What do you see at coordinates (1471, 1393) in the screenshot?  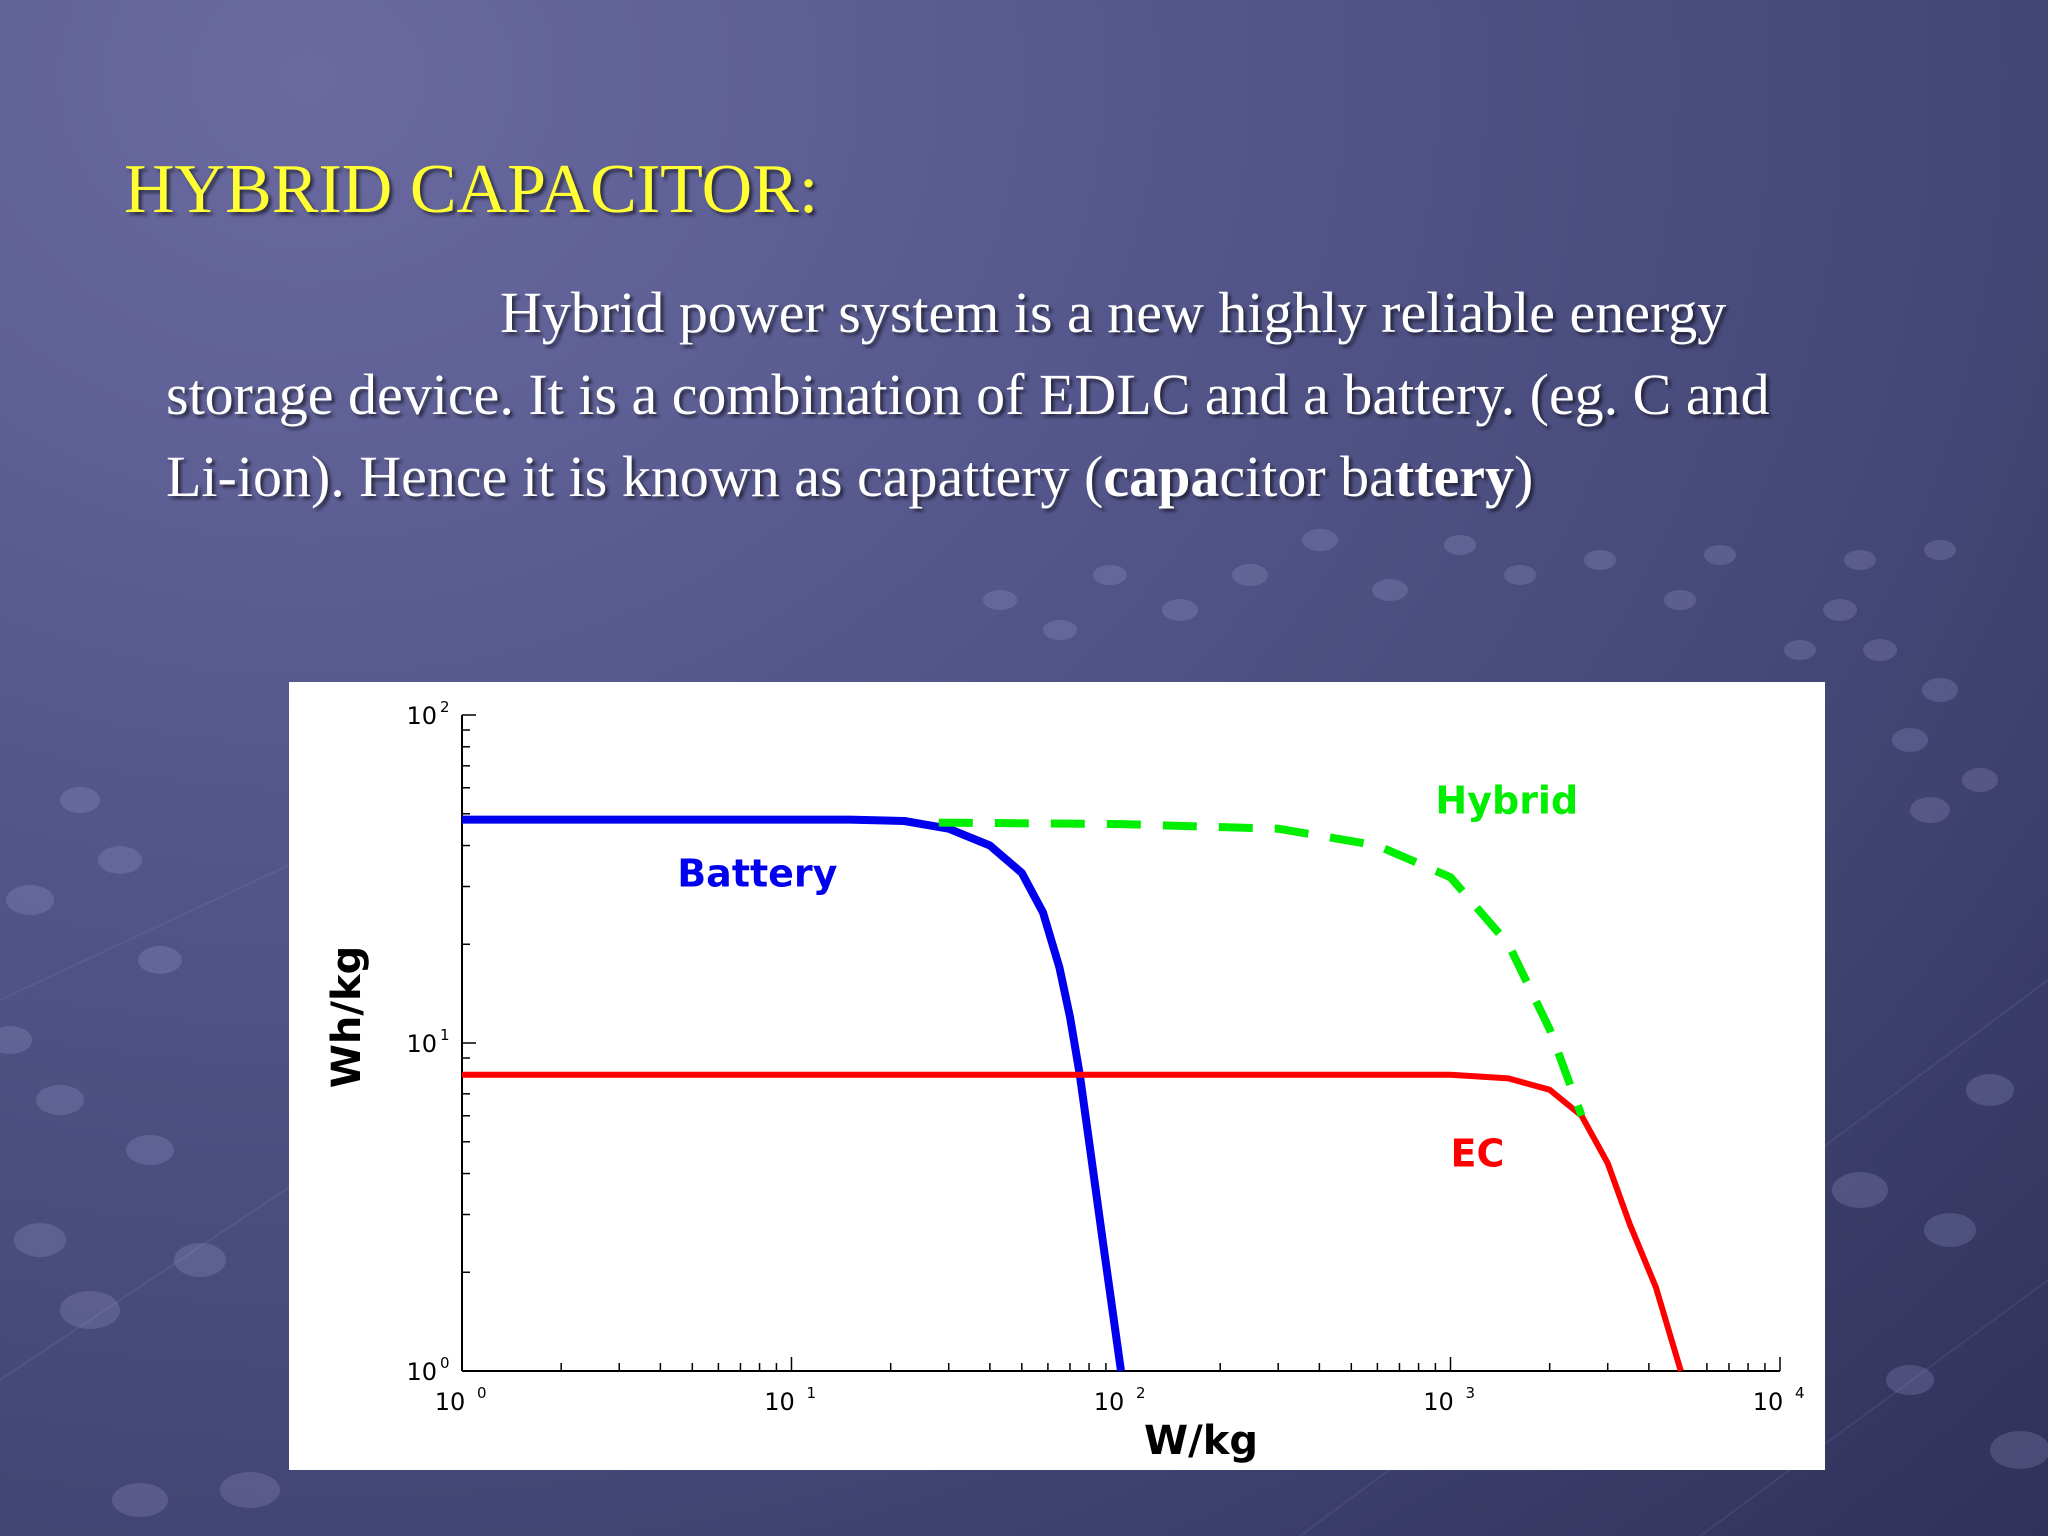 I see `x-tick-exponent: 3` at bounding box center [1471, 1393].